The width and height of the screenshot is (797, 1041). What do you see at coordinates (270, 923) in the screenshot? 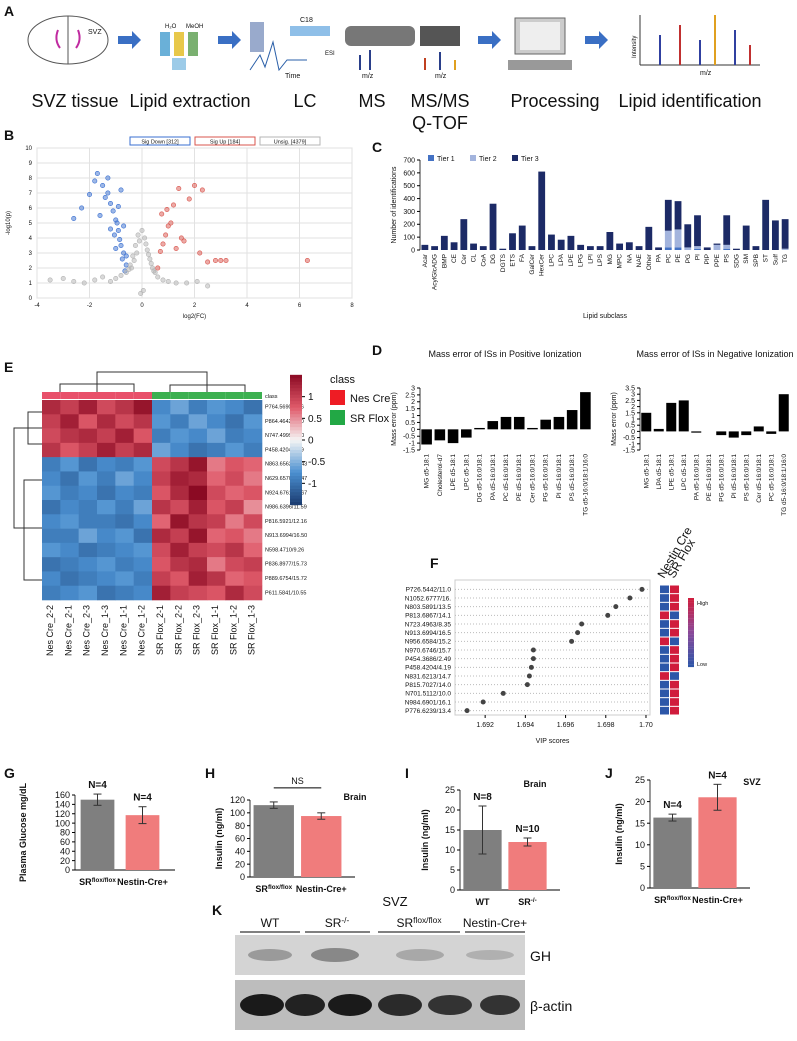
I see `lane-label: WT` at bounding box center [270, 923].